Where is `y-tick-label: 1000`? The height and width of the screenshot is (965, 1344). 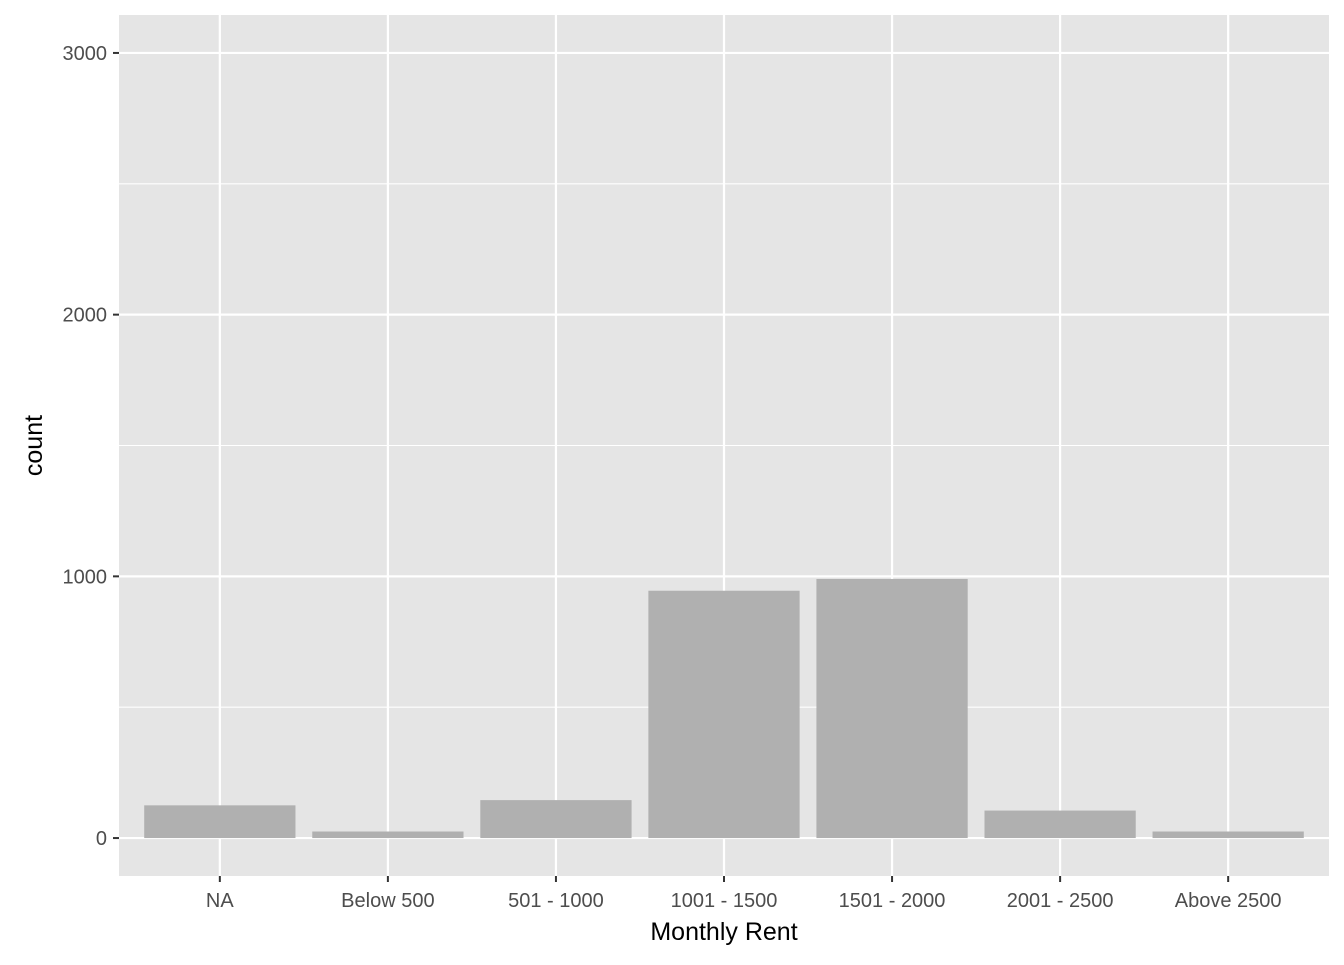
y-tick-label: 1000 is located at coordinates (85, 577).